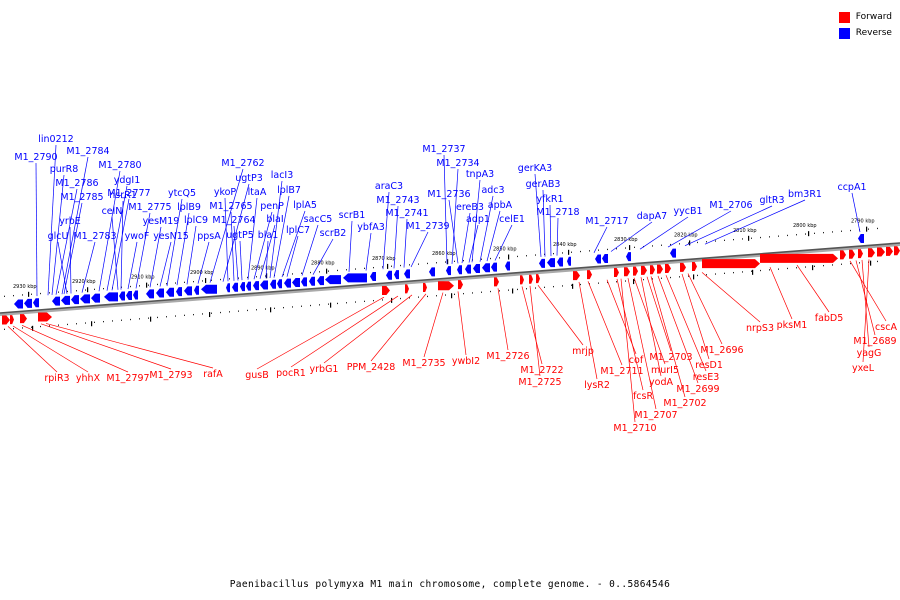 This screenshot has width=900, height=600. Describe the element at coordinates (257, 375) in the screenshot. I see `gene-label: gusB` at that location.